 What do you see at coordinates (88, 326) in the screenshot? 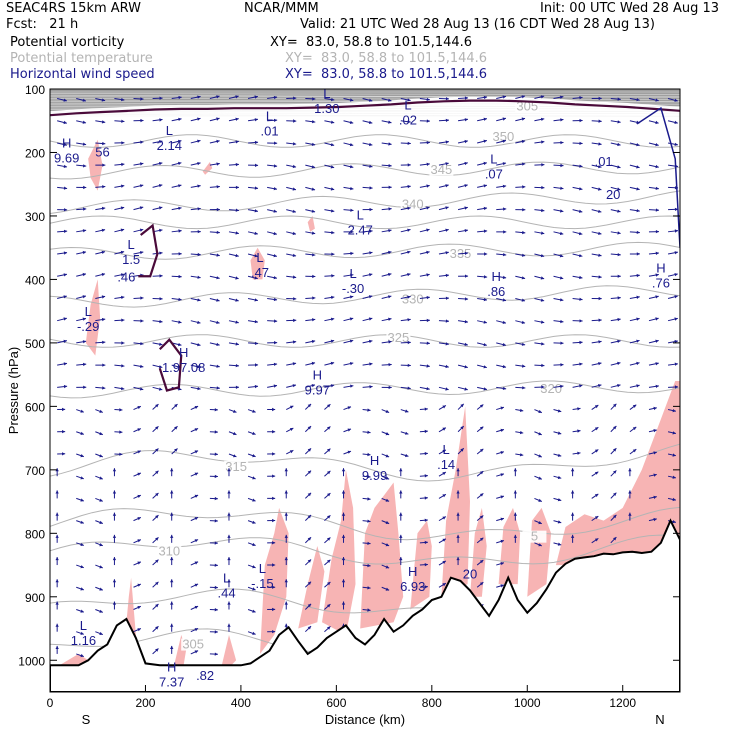
I see `extremum-value: -.29` at bounding box center [88, 326].